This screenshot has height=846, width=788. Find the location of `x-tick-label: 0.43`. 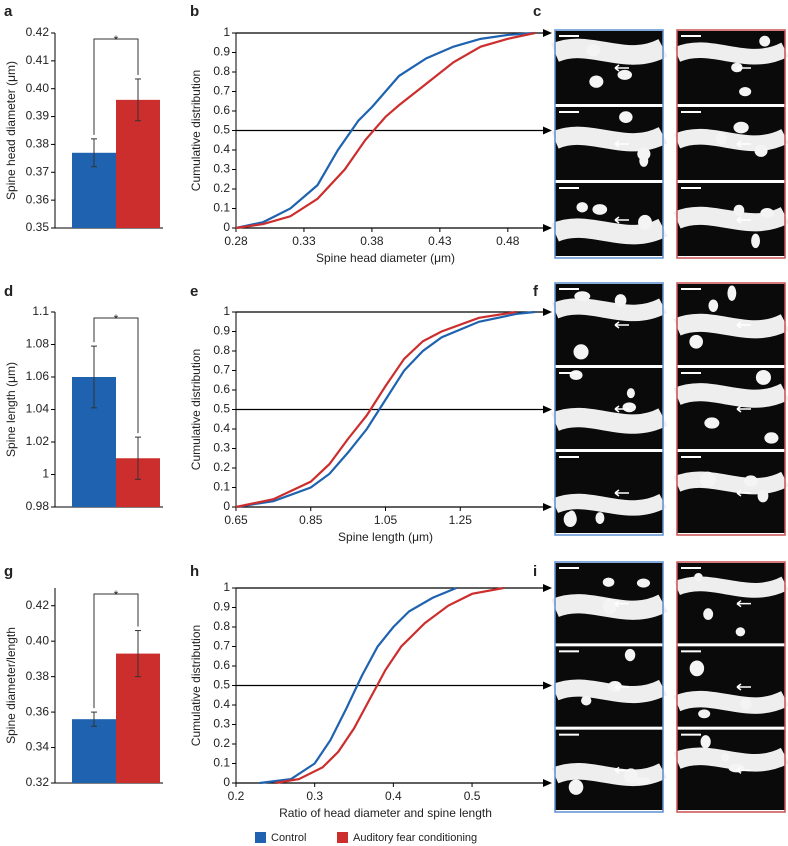

x-tick-label: 0.43 is located at coordinates (440, 241).